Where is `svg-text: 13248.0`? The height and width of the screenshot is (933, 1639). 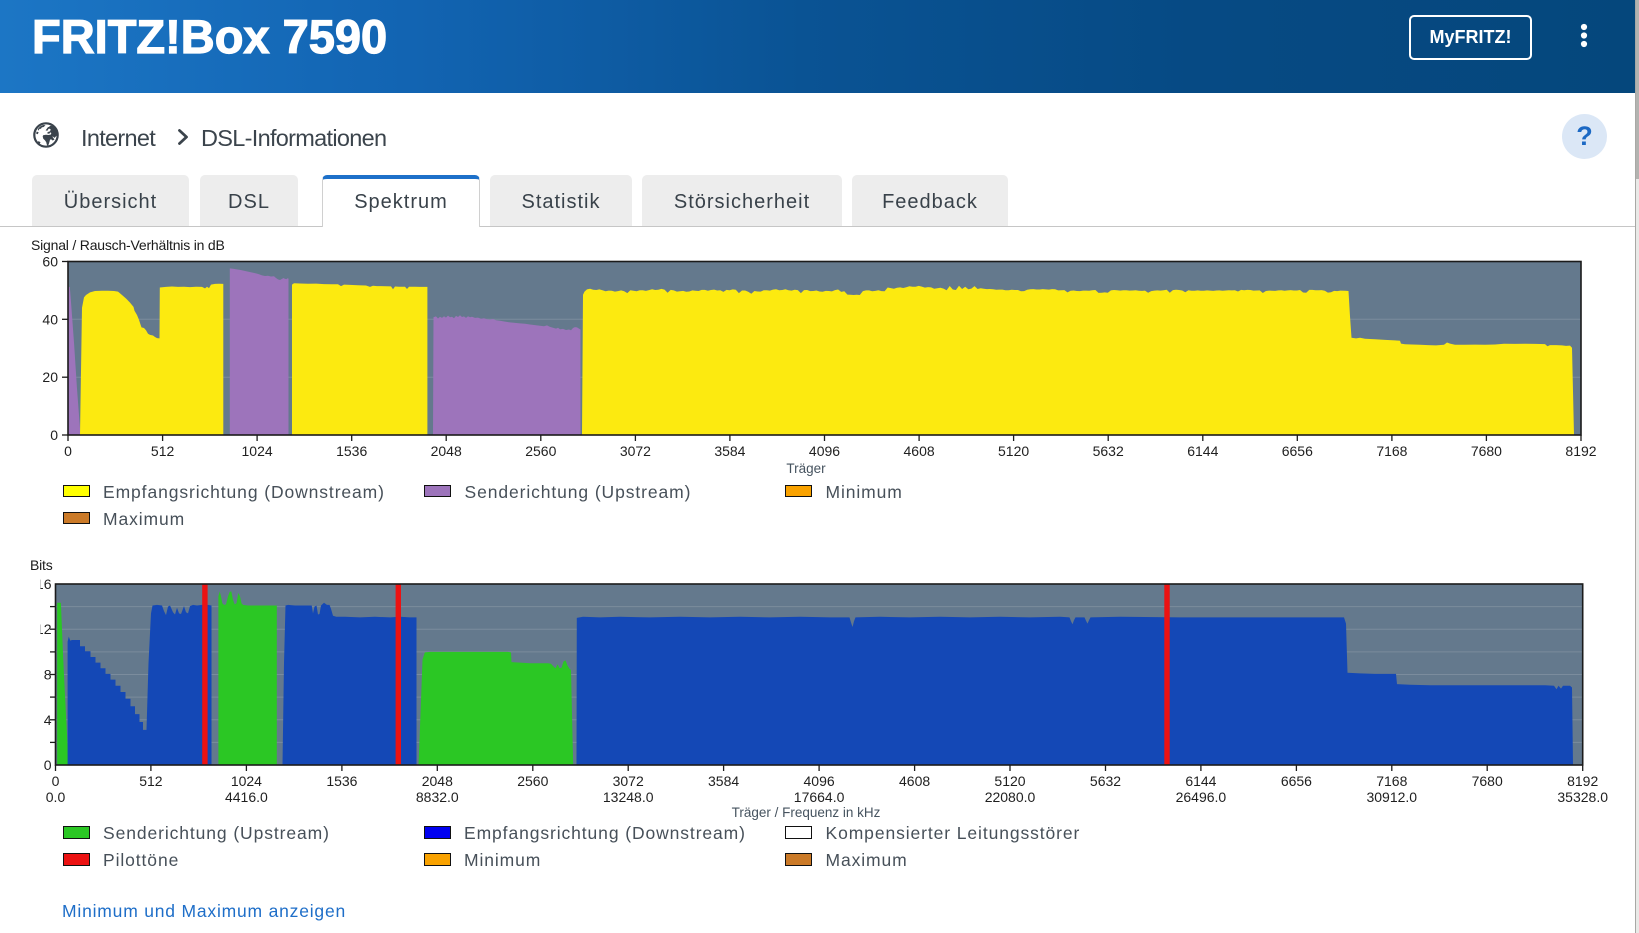 svg-text: 13248.0 is located at coordinates (628, 797).